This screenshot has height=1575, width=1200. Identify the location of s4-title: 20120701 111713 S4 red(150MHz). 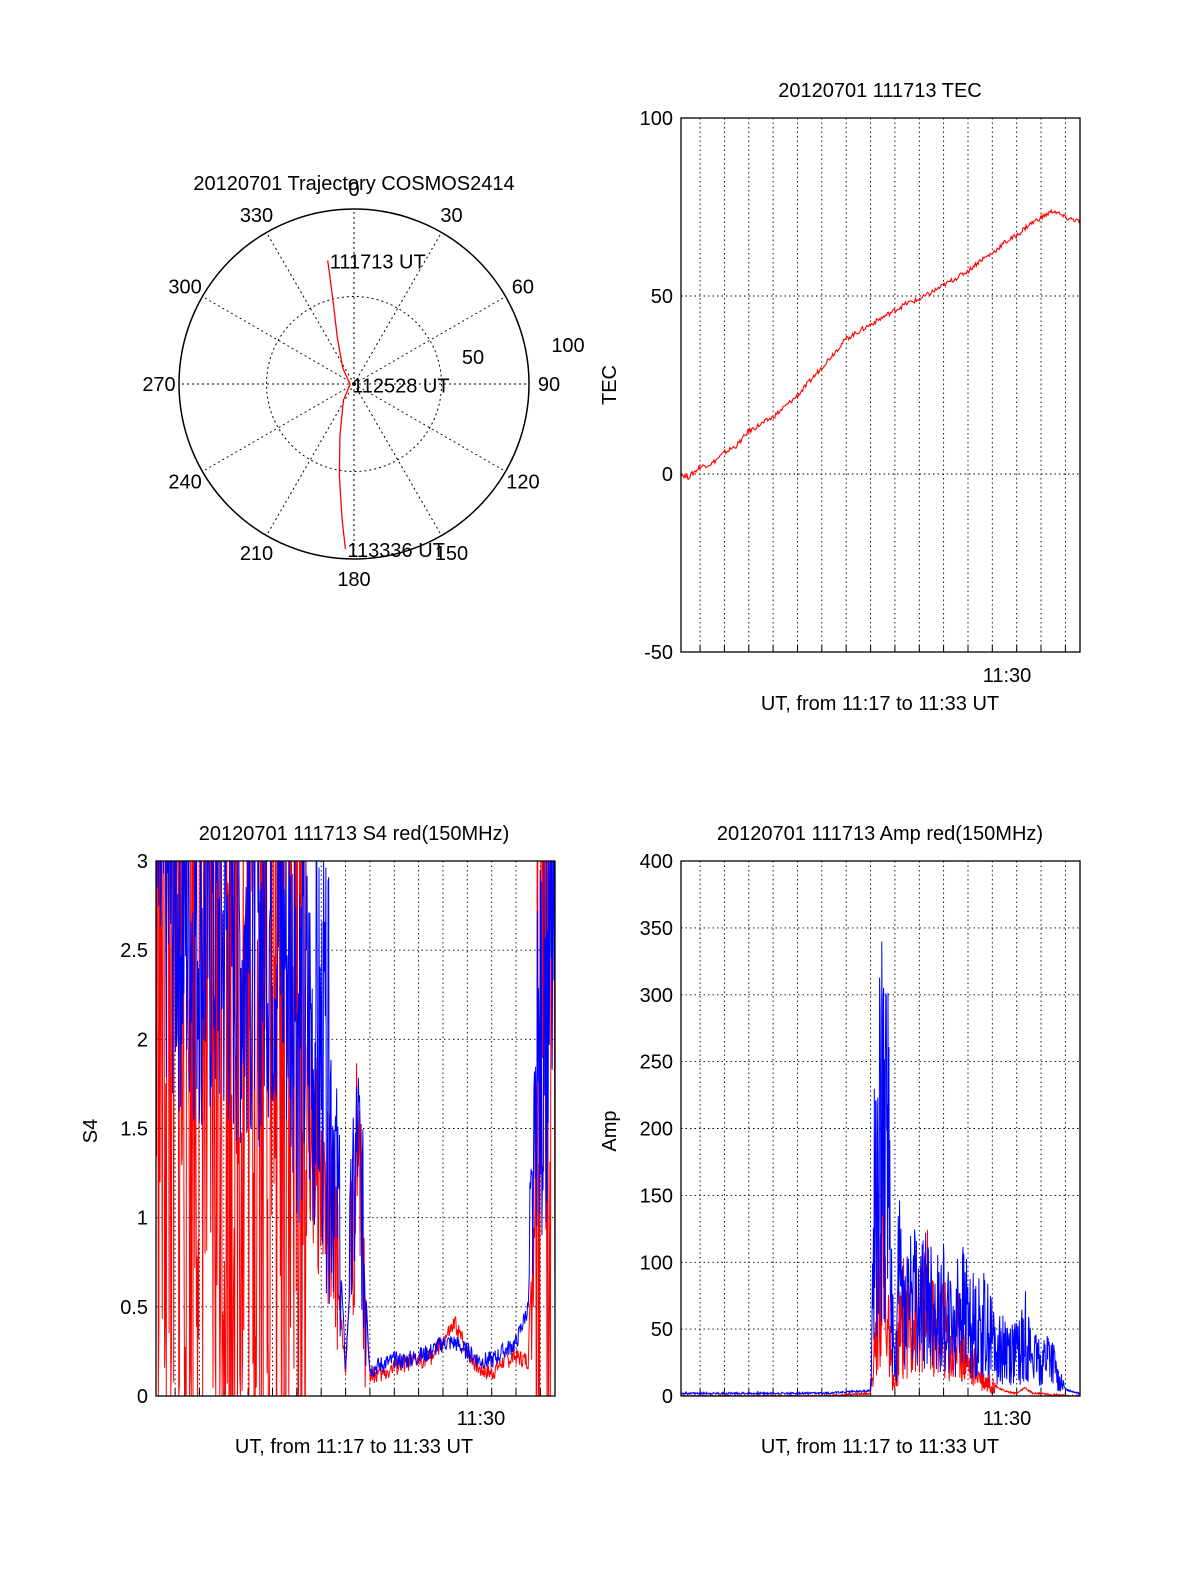
(354, 834).